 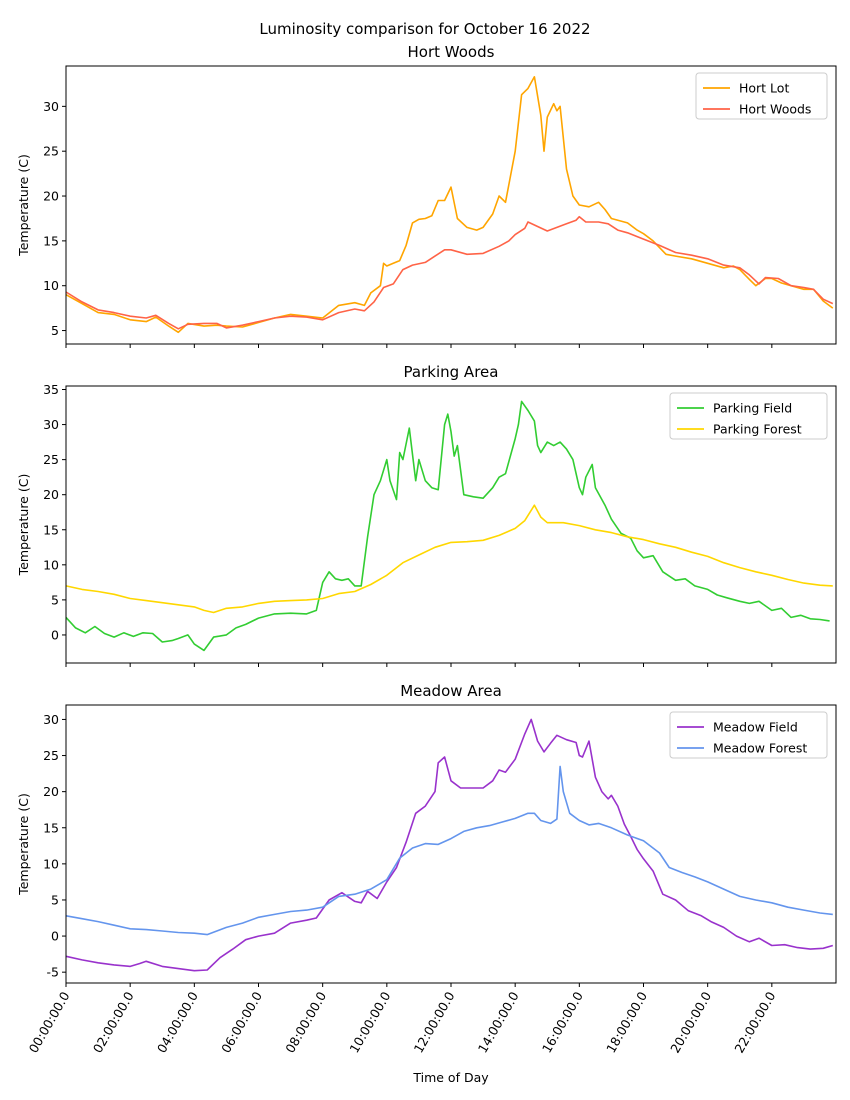 I want to click on legend-label: Hort Lot, so click(x=764, y=88).